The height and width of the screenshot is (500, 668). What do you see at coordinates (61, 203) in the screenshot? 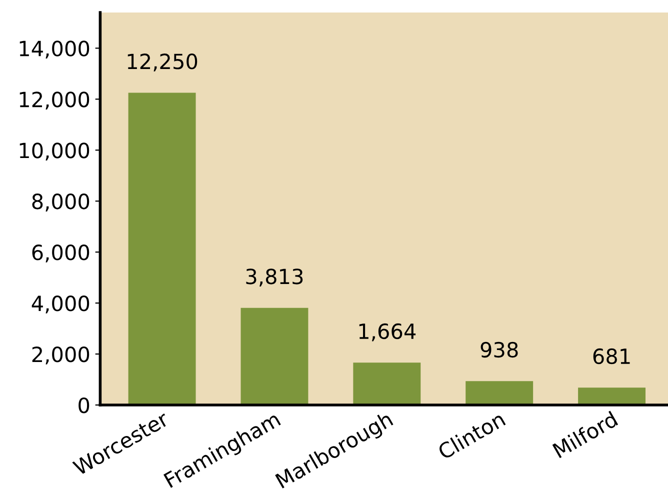
I see `y-tick-label: 8,000` at bounding box center [61, 203].